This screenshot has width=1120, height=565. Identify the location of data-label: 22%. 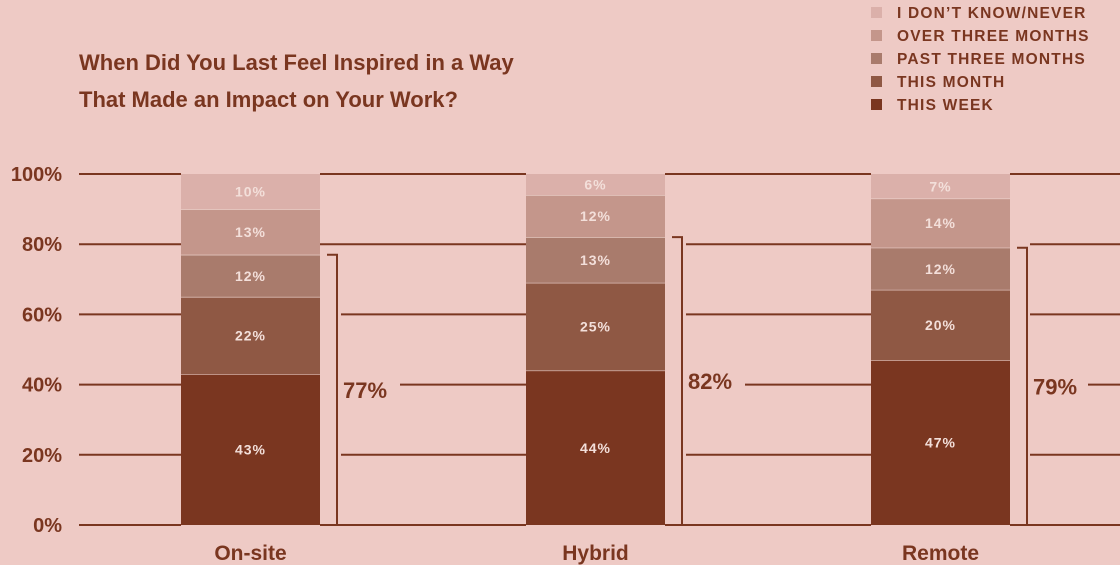
(250, 335).